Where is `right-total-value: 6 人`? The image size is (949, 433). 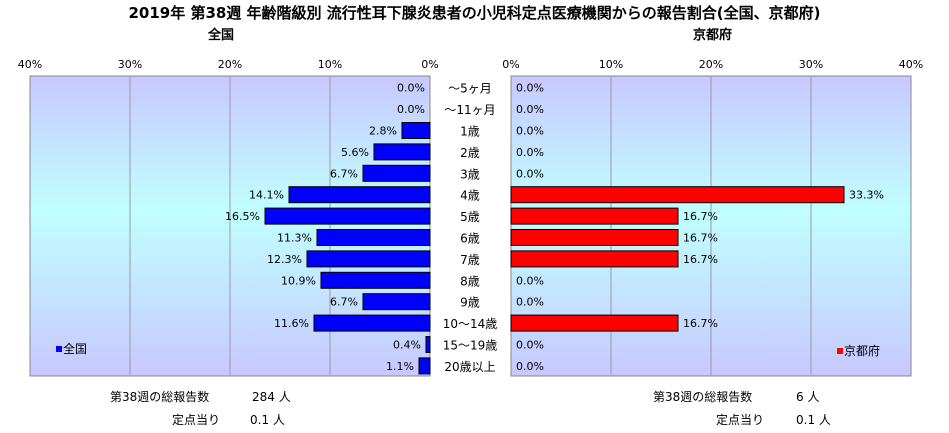 right-total-value: 6 人 is located at coordinates (808, 397).